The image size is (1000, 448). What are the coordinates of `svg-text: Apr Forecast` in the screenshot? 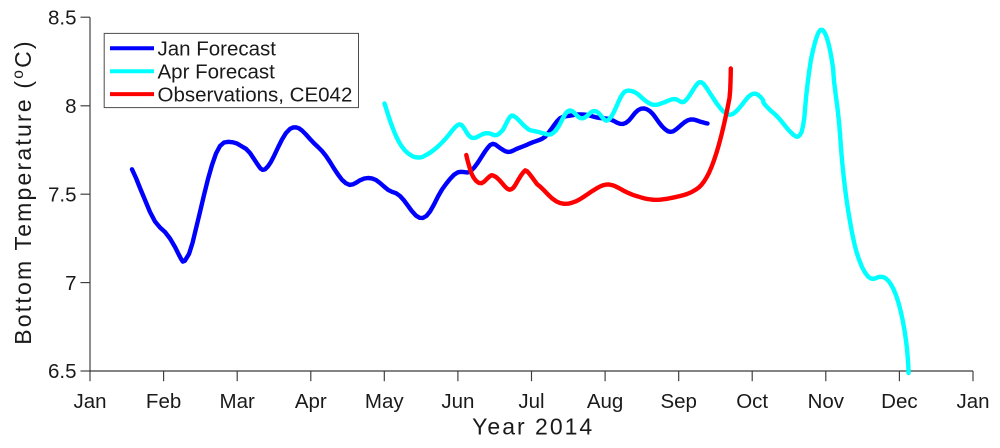 It's located at (217, 71).